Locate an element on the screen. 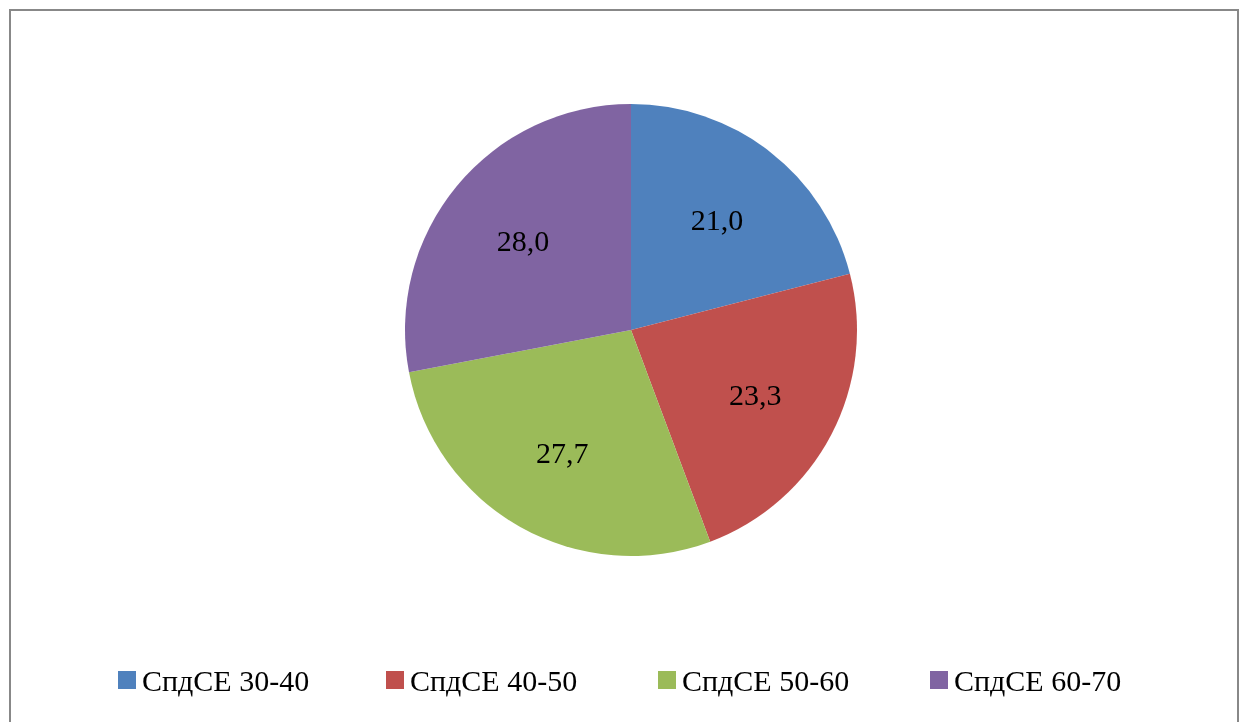 The image size is (1240, 722). data-label: 27,7 is located at coordinates (562, 452).